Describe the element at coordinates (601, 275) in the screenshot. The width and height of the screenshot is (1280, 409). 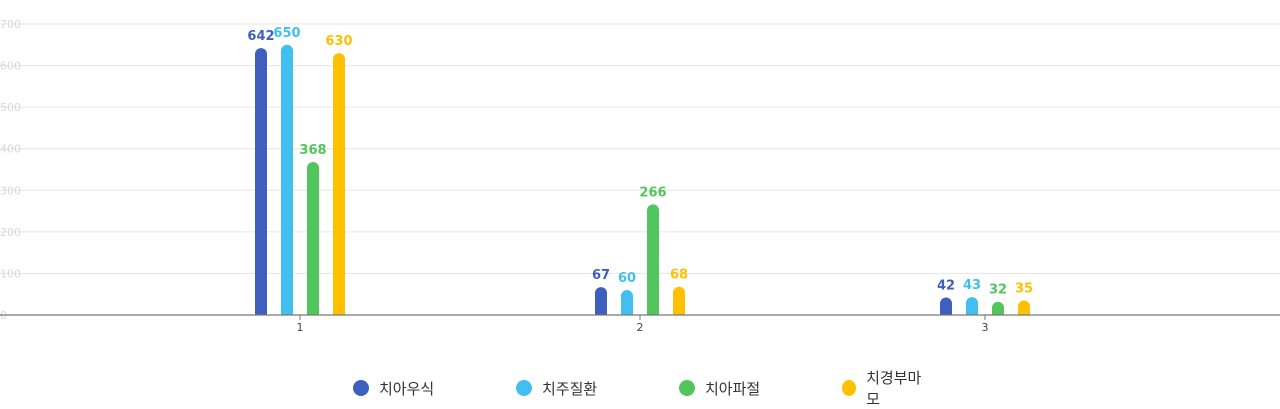
I see `data-label: 67` at that location.